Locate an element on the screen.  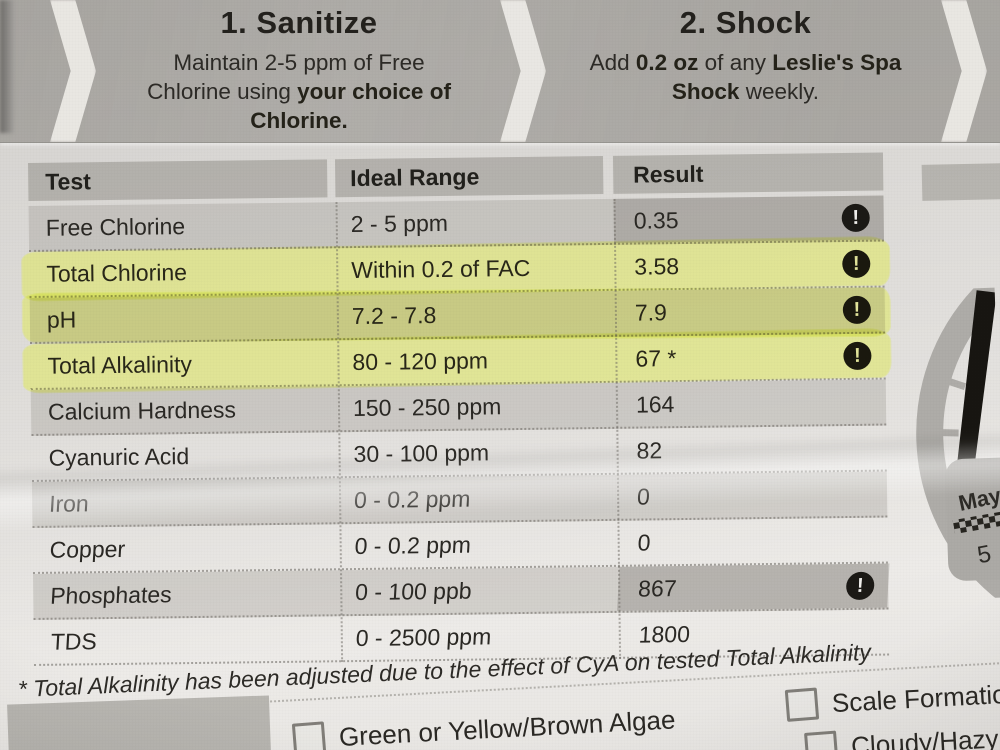
result-value: 1800 is located at coordinates (664, 634).